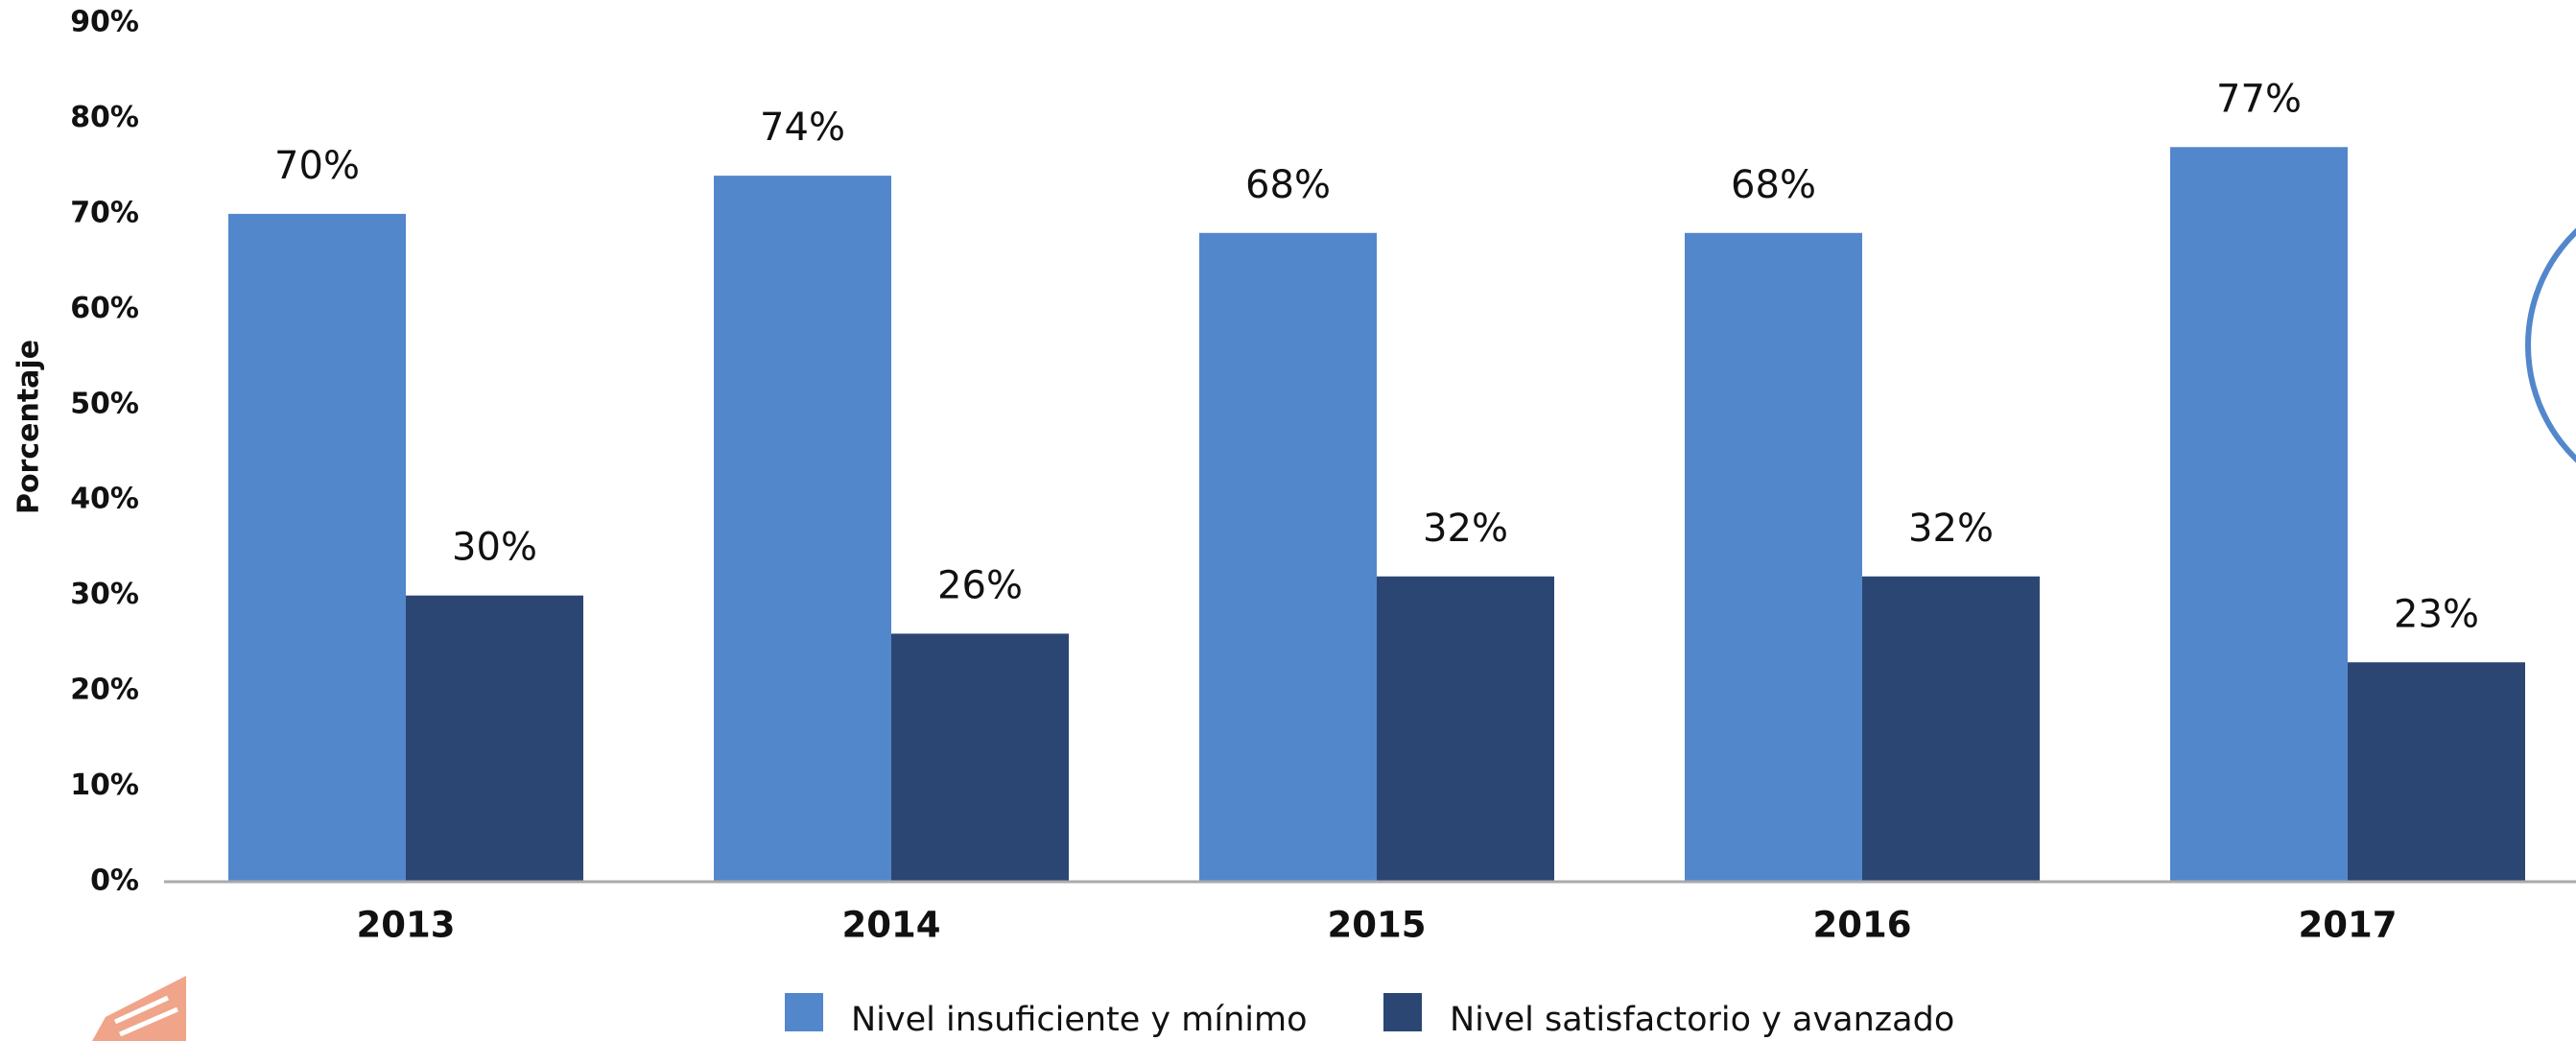  Describe the element at coordinates (105, 785) in the screenshot. I see `y-tick-label: 10%` at that location.